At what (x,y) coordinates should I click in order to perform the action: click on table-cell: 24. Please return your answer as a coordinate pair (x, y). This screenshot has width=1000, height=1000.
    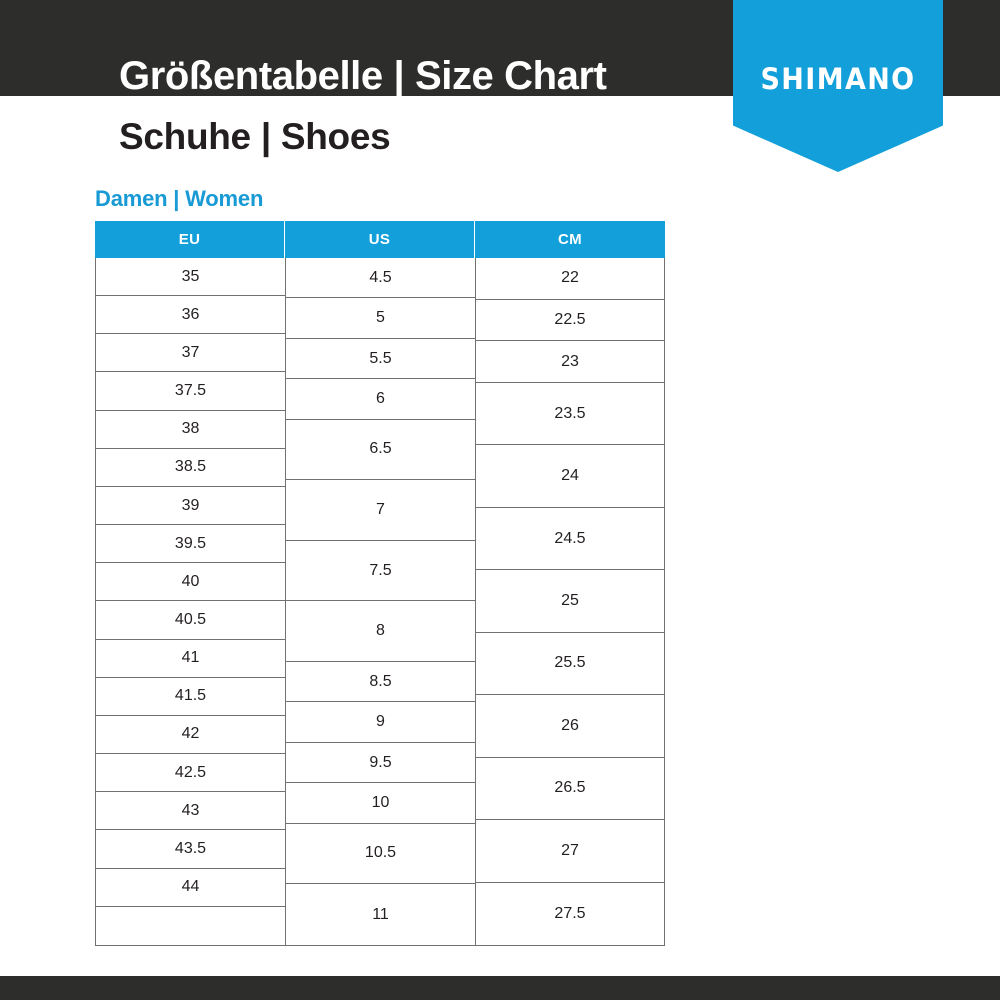
    Looking at the image, I should click on (570, 476).